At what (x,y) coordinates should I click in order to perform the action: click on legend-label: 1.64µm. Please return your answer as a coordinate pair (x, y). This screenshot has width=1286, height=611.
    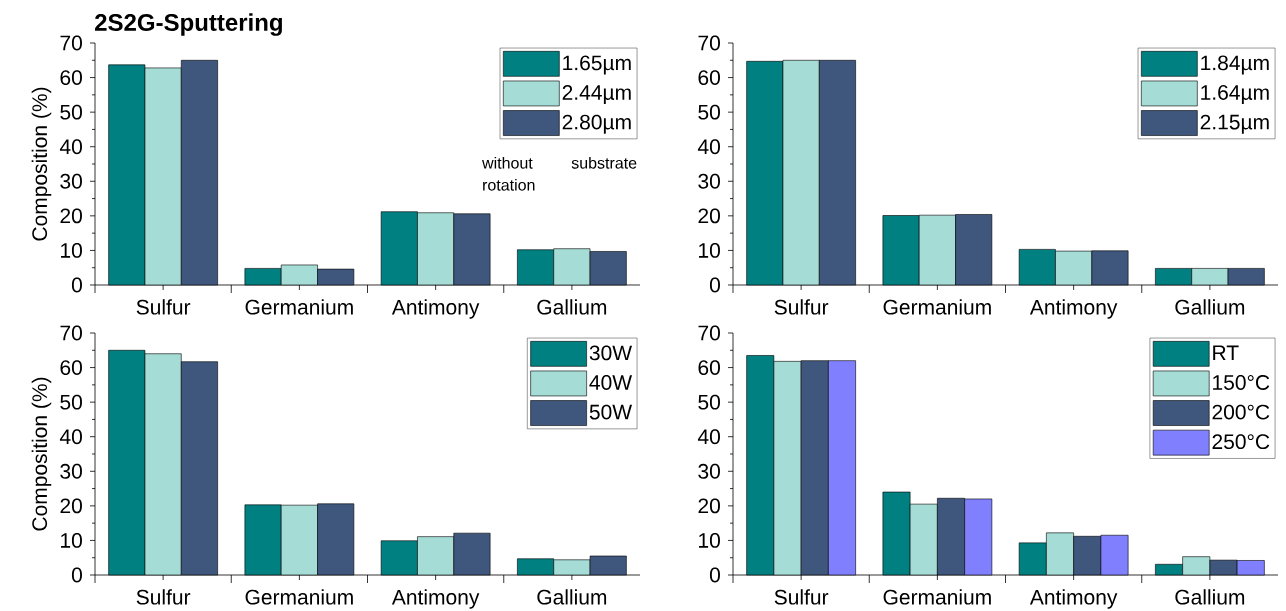
    Looking at the image, I should click on (1235, 95).